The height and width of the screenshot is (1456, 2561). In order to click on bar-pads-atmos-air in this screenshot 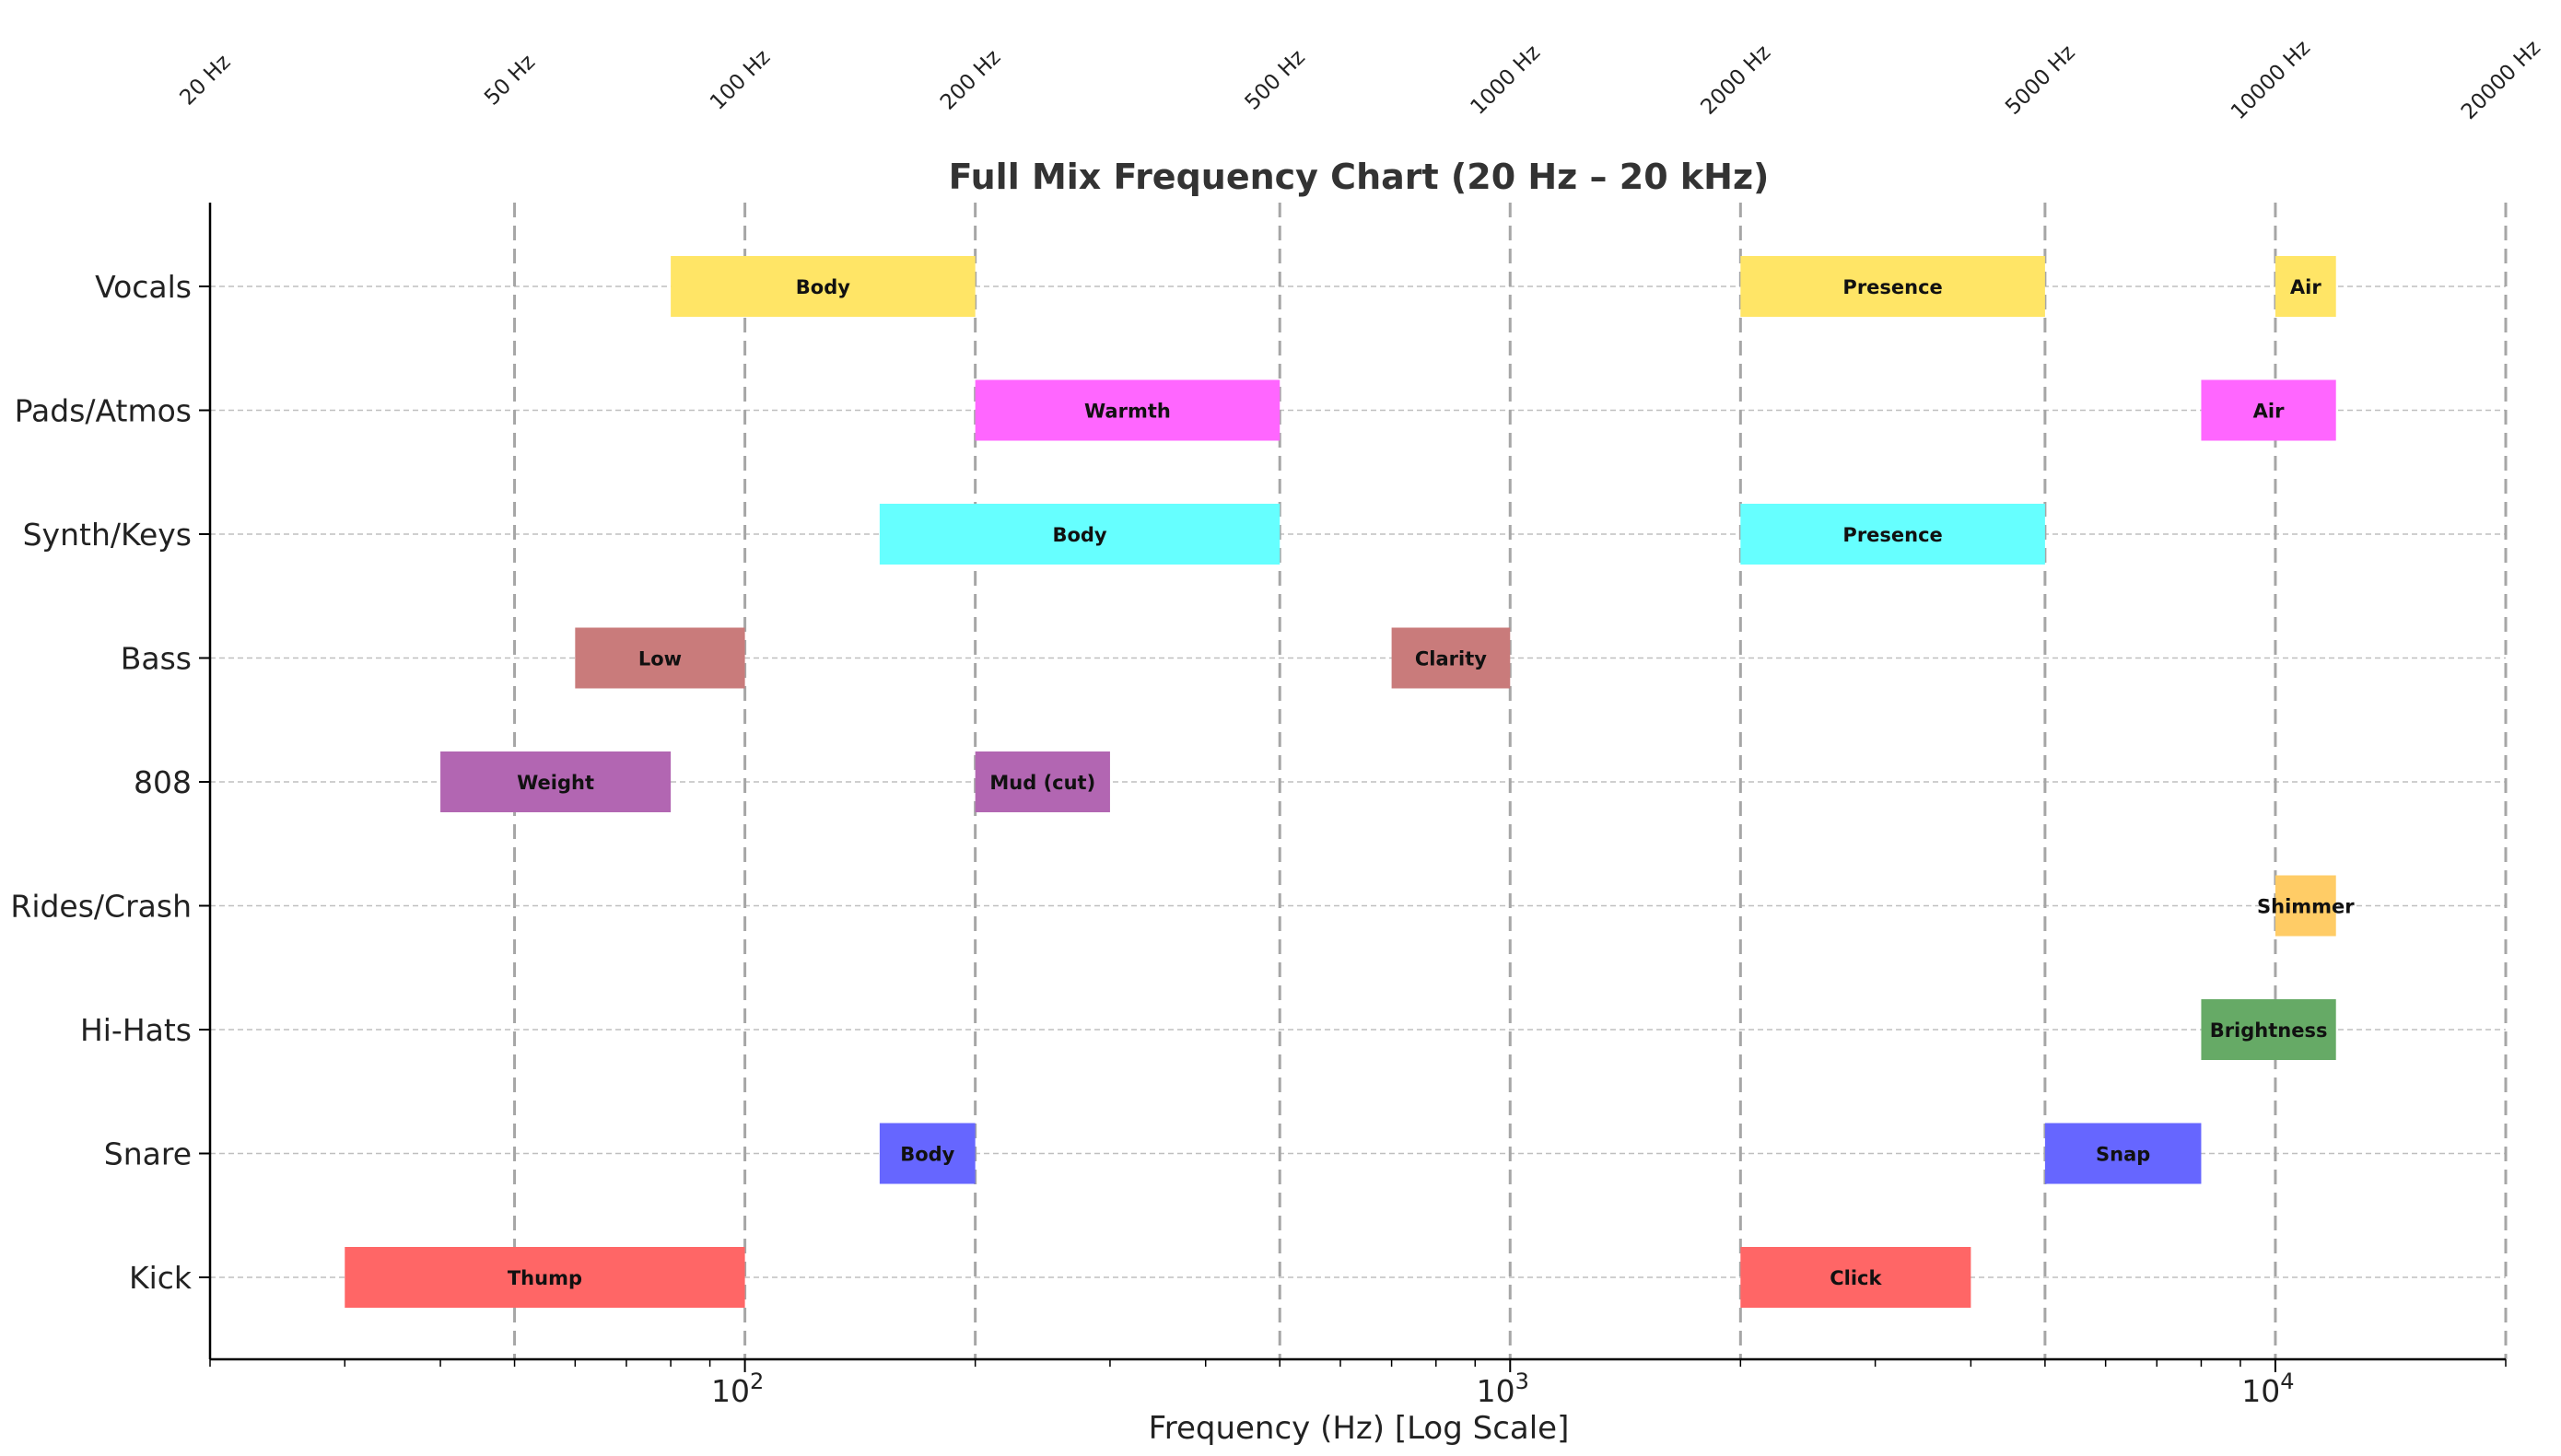, I will do `click(2269, 410)`.